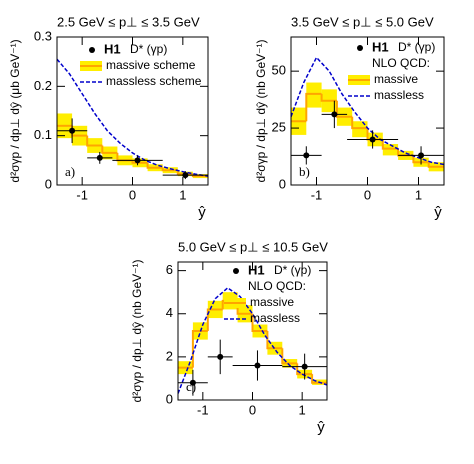  What do you see at coordinates (304, 171) in the screenshot?
I see `panel-label: b)` at bounding box center [304, 171].